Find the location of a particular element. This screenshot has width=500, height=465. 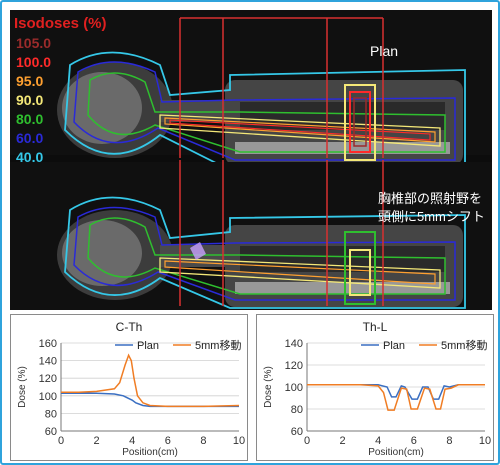

cth-xtick-1: 2 is located at coordinates (97, 441).